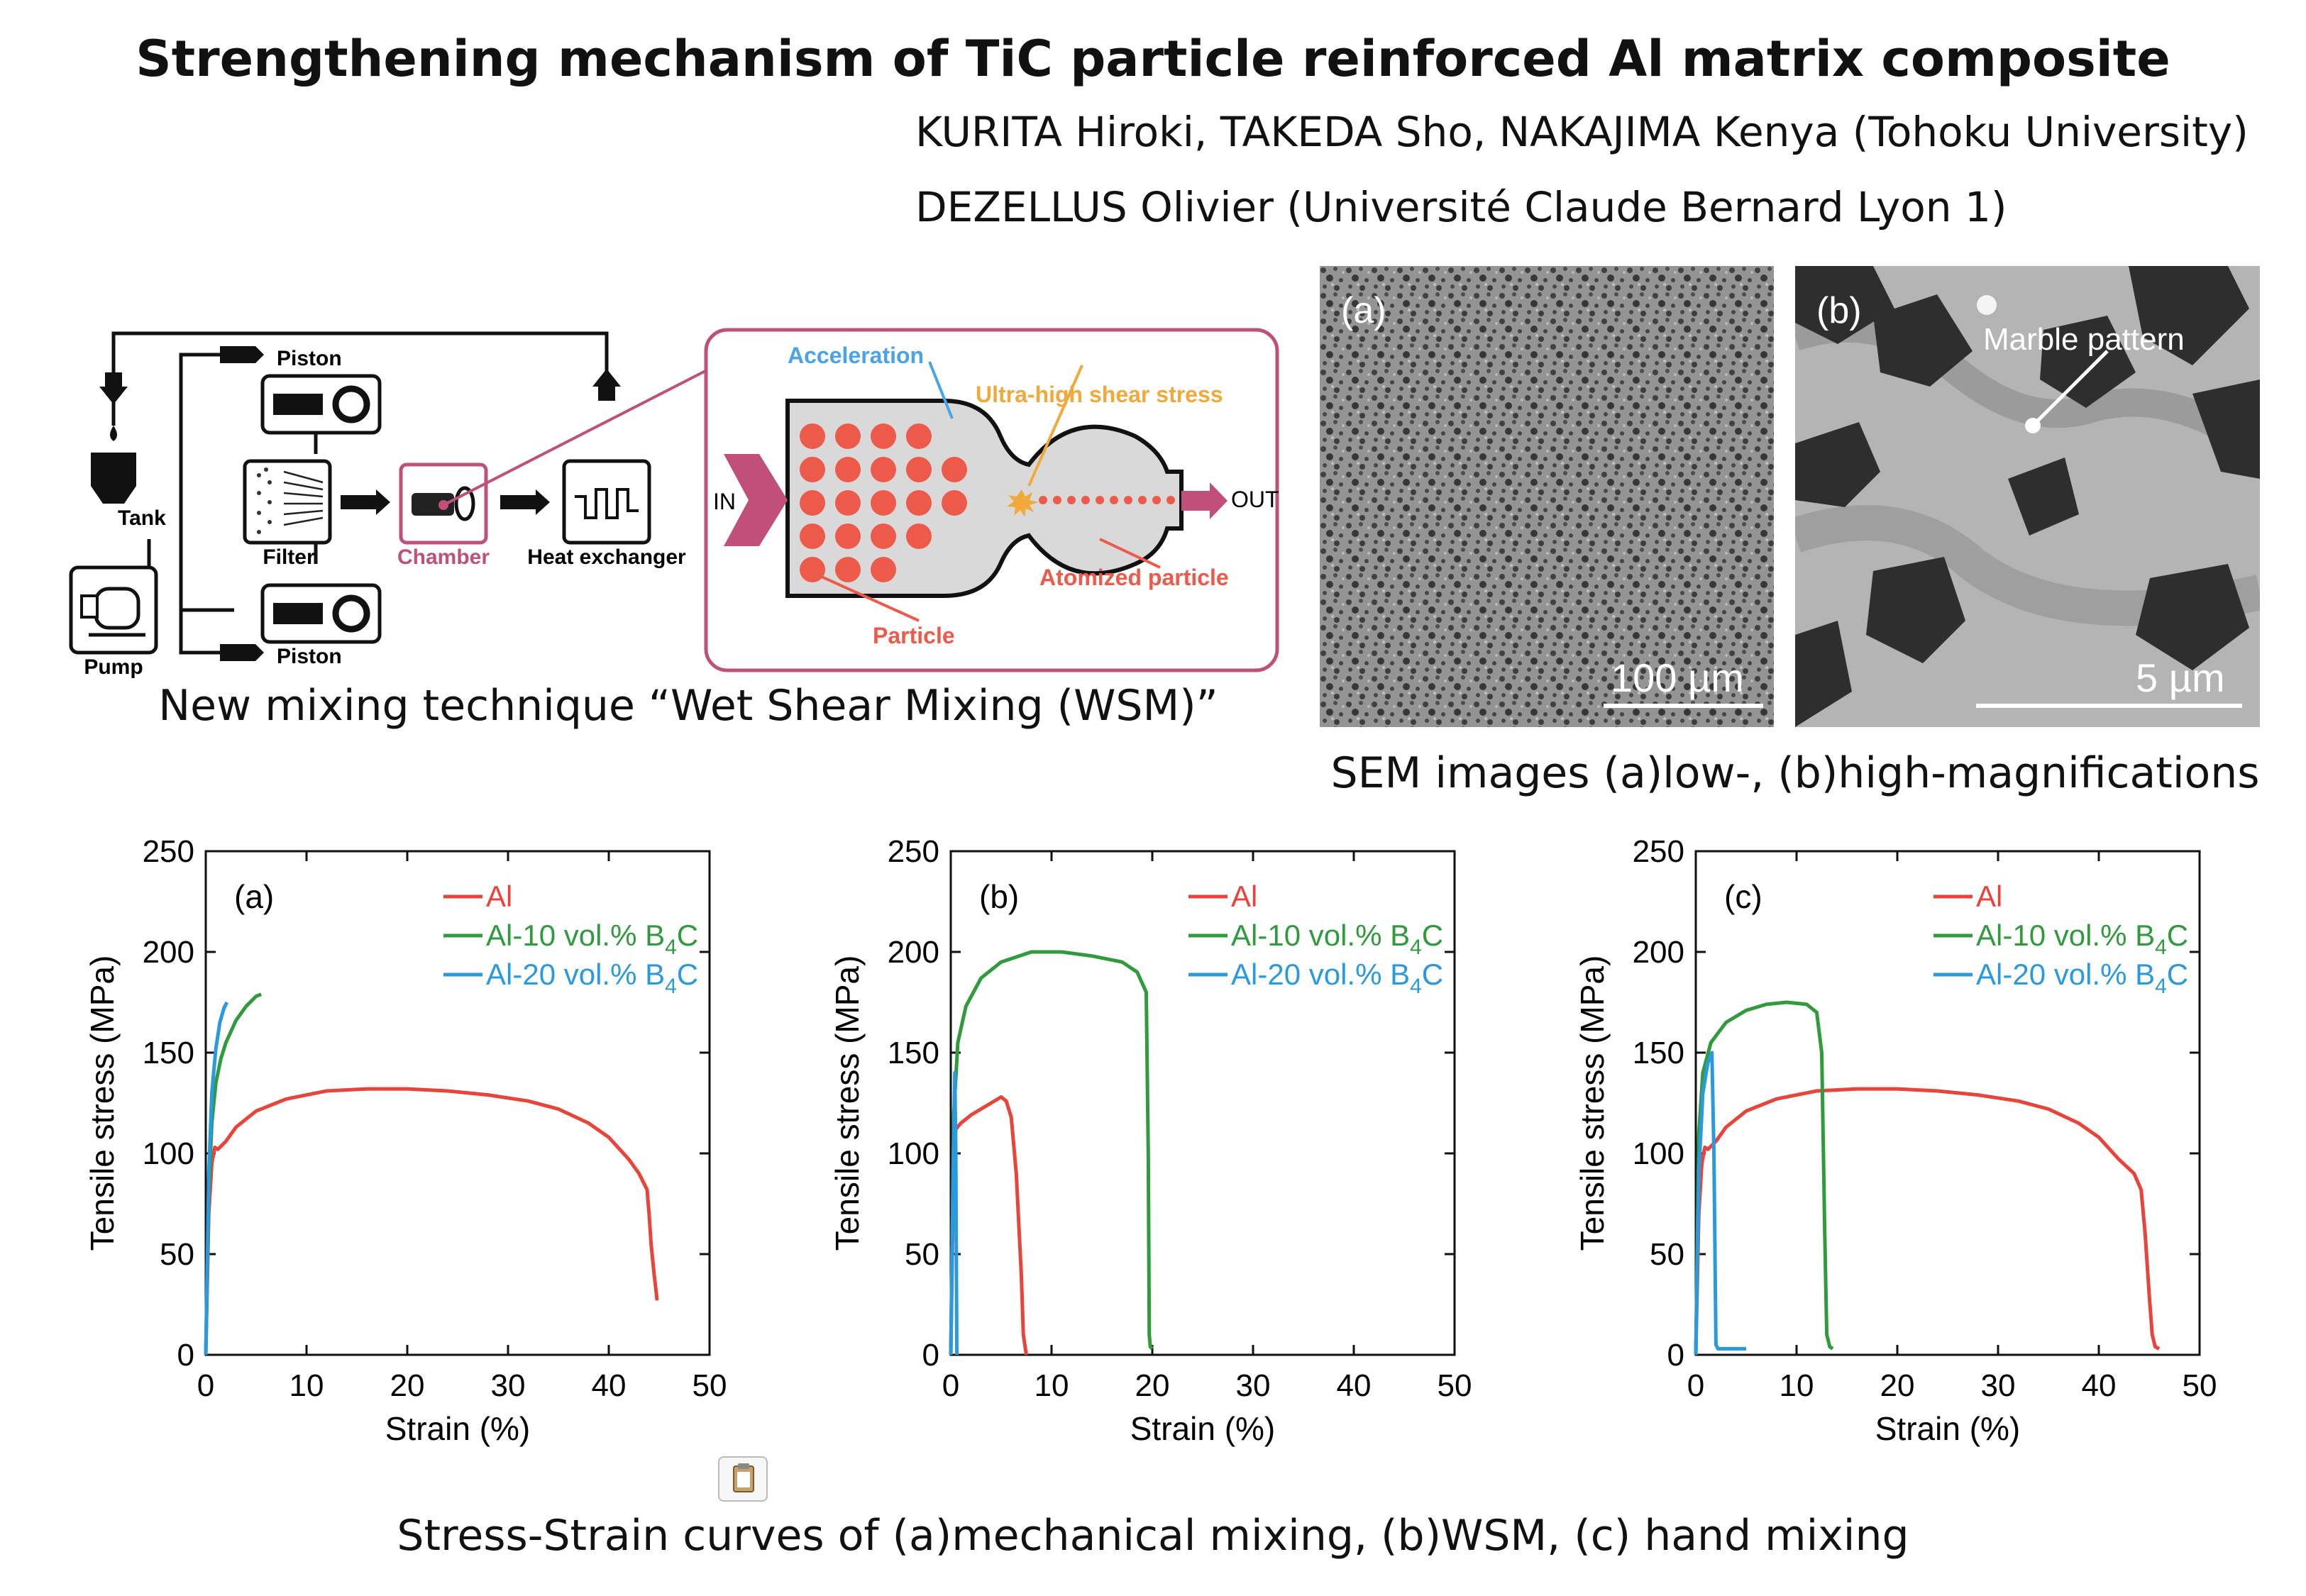 This screenshot has height=1596, width=2306. Describe the element at coordinates (1839, 310) in the screenshot. I see `sem-b-label: (b)` at that location.